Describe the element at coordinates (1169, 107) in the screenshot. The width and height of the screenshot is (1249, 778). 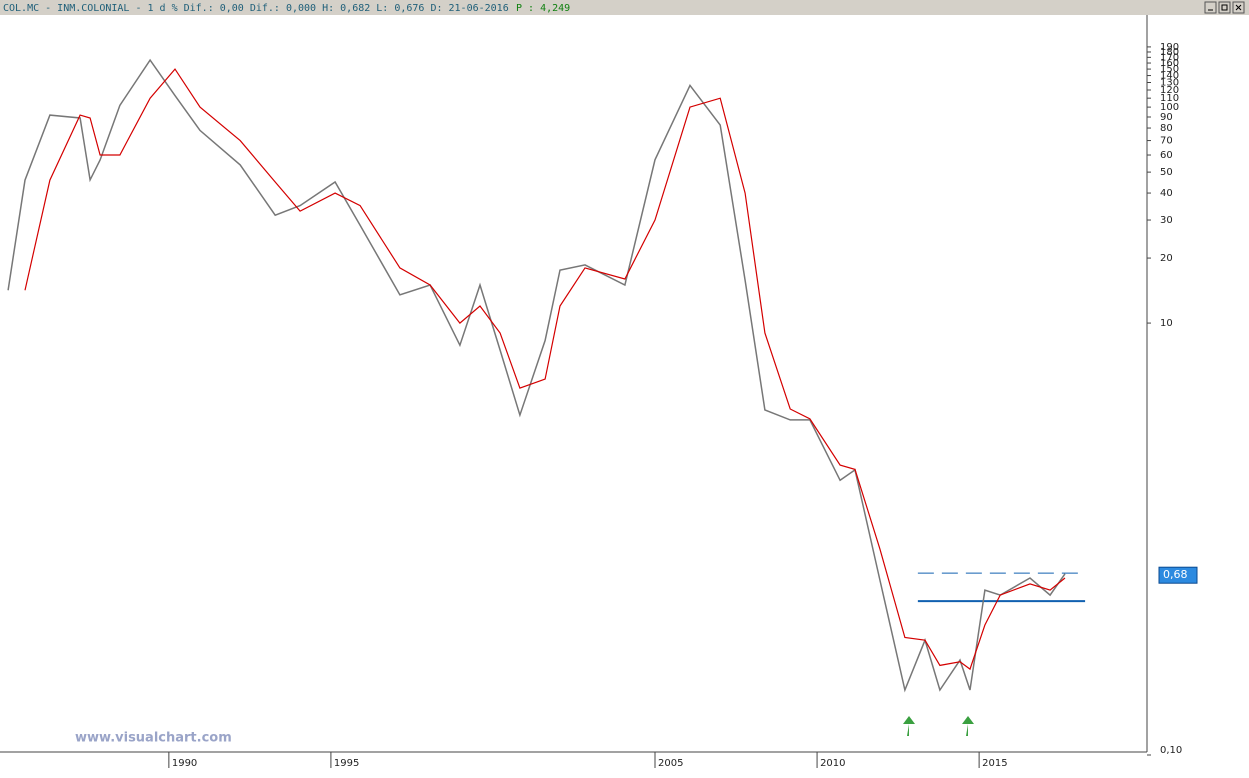
I see `y-tick-label: 100` at that location.